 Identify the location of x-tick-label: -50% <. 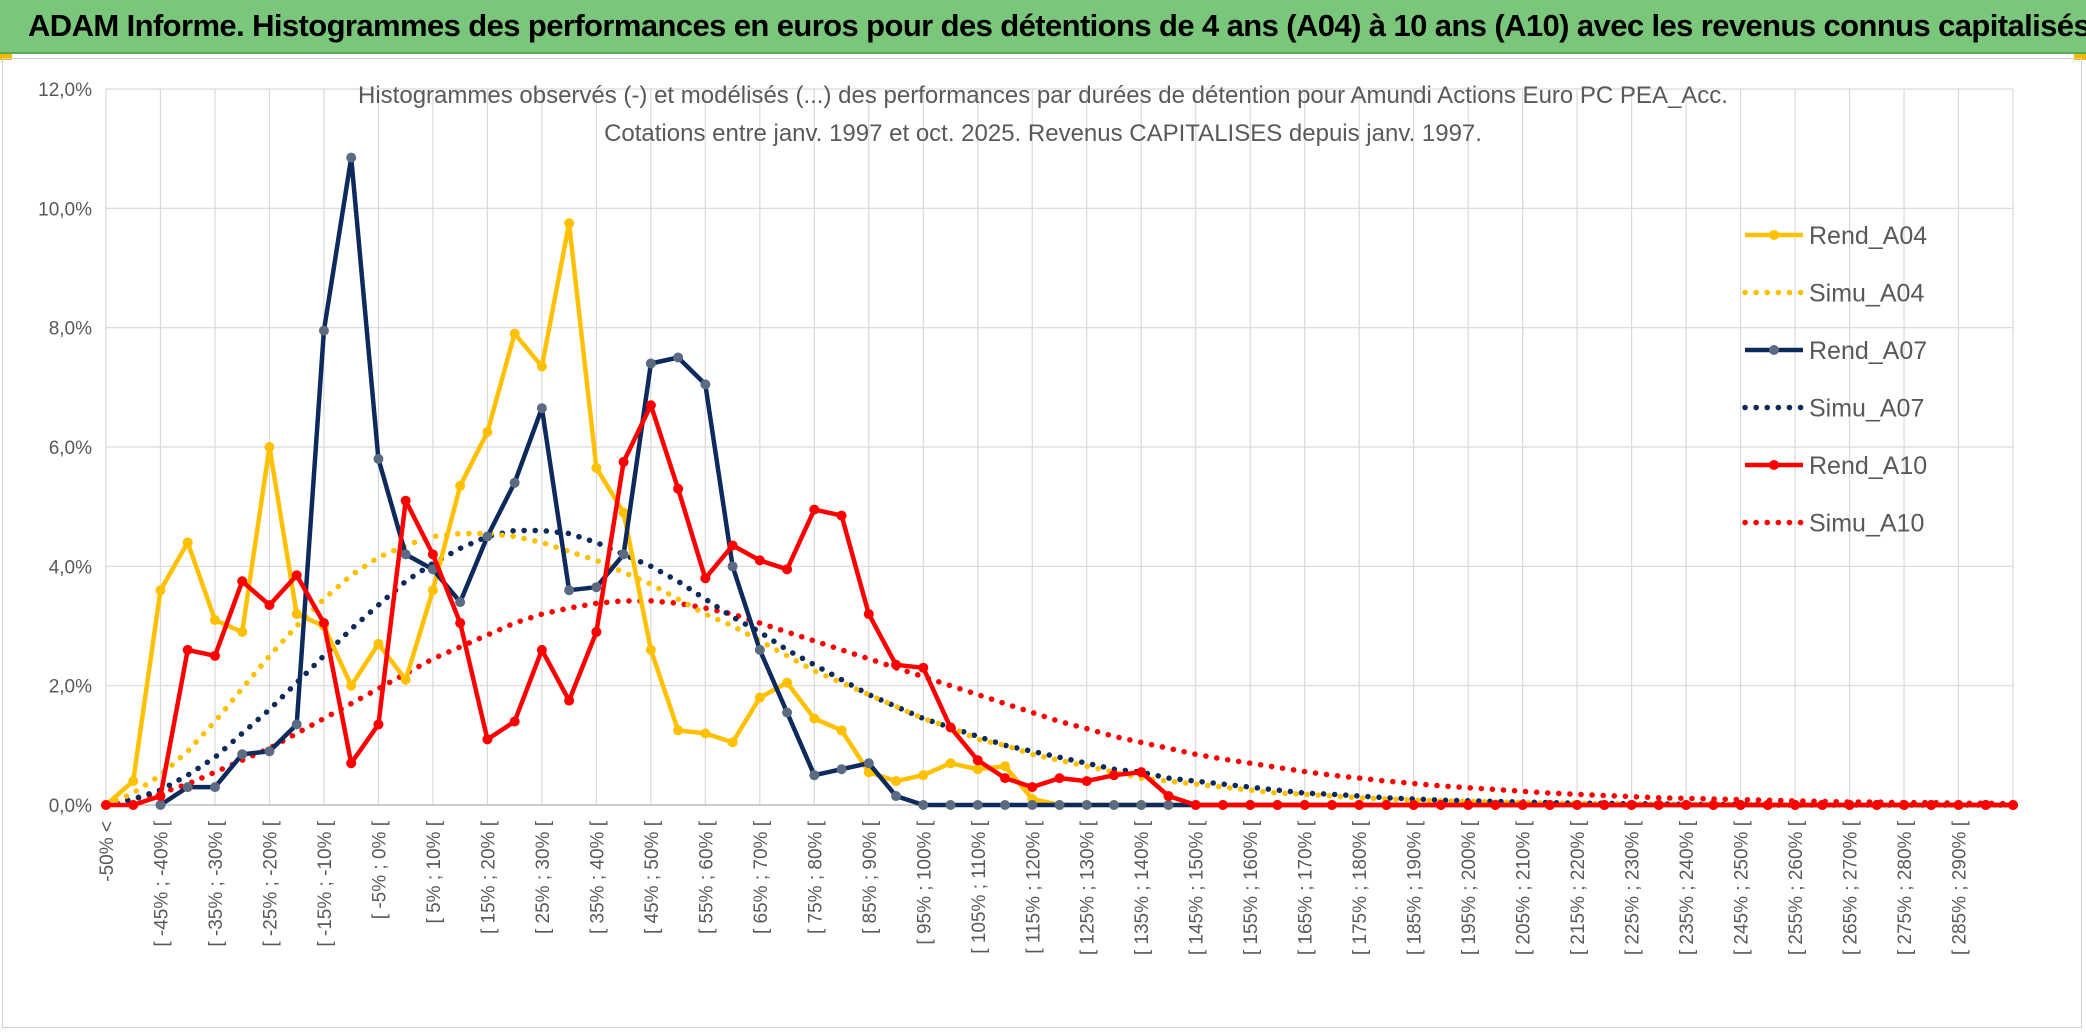
(107, 851).